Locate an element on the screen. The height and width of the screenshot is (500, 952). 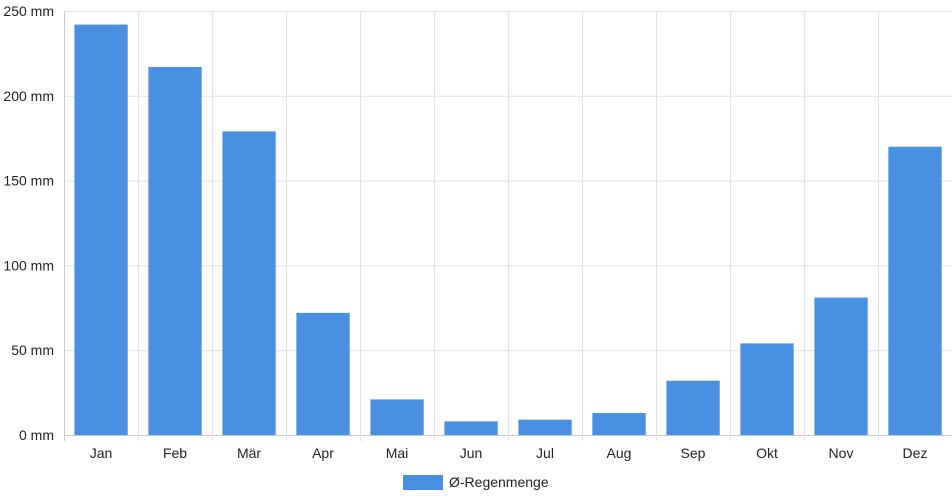
x-tick-label: Aug is located at coordinates (619, 453).